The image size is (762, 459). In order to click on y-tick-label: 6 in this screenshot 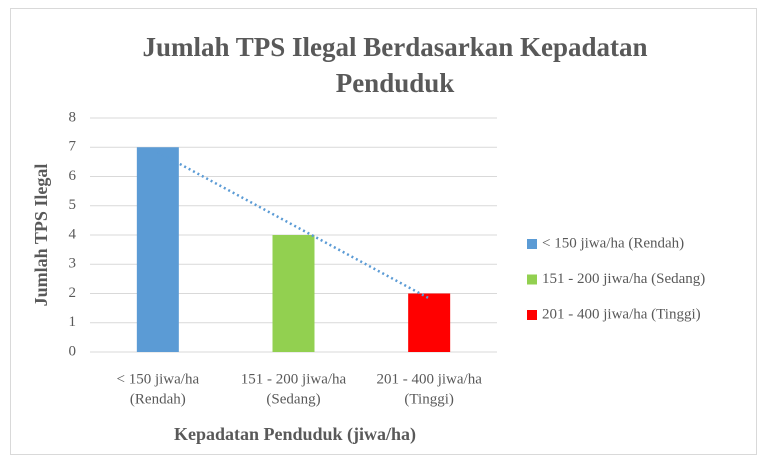, I will do `click(73, 176)`.